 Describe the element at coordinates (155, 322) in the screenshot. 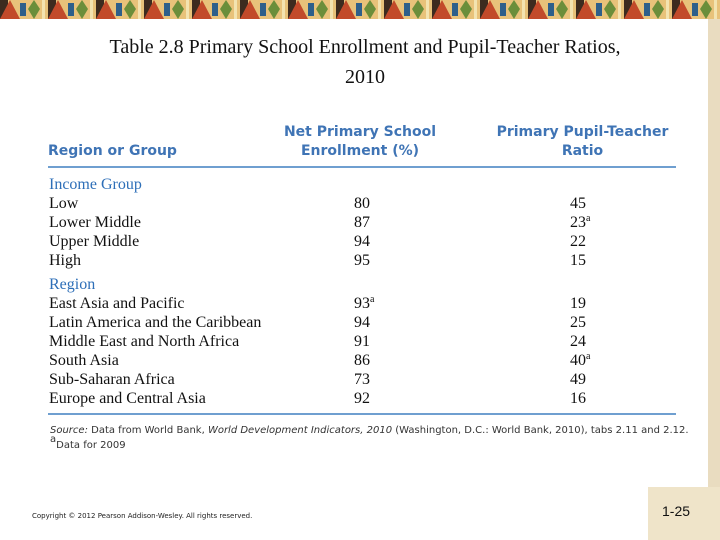

I see `table-cell: Latin America and the Caribbean` at that location.